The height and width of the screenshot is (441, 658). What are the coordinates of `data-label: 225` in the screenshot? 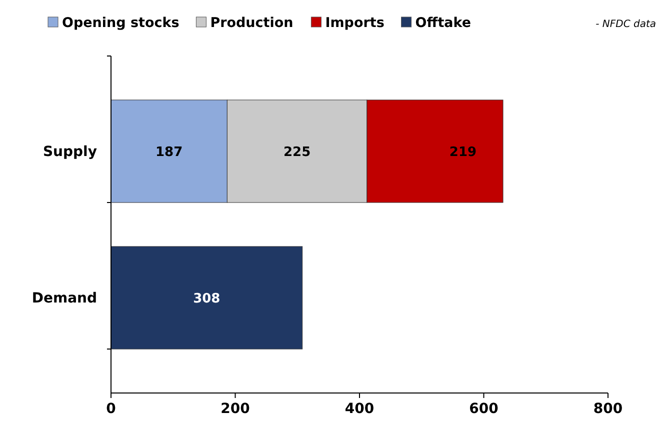 It's located at (297, 152).